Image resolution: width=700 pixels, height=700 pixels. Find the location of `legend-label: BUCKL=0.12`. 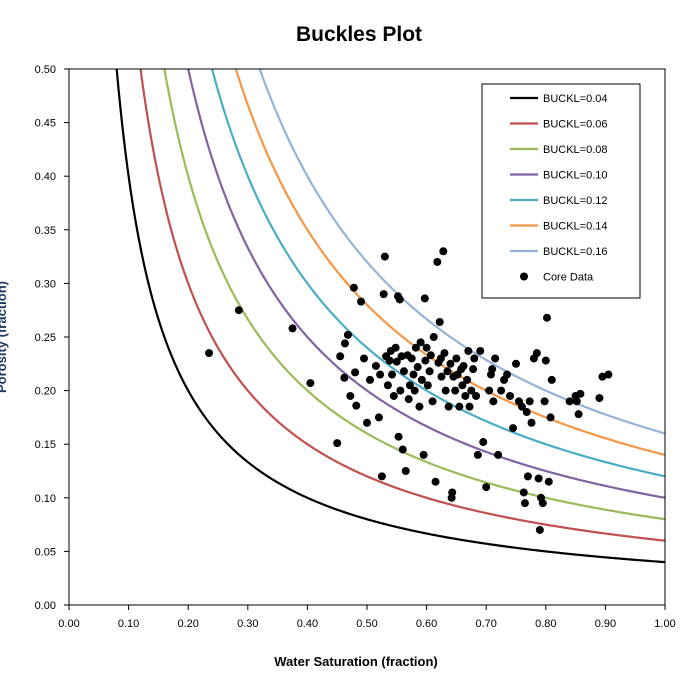

legend-label: BUCKL=0.12 is located at coordinates (575, 201).